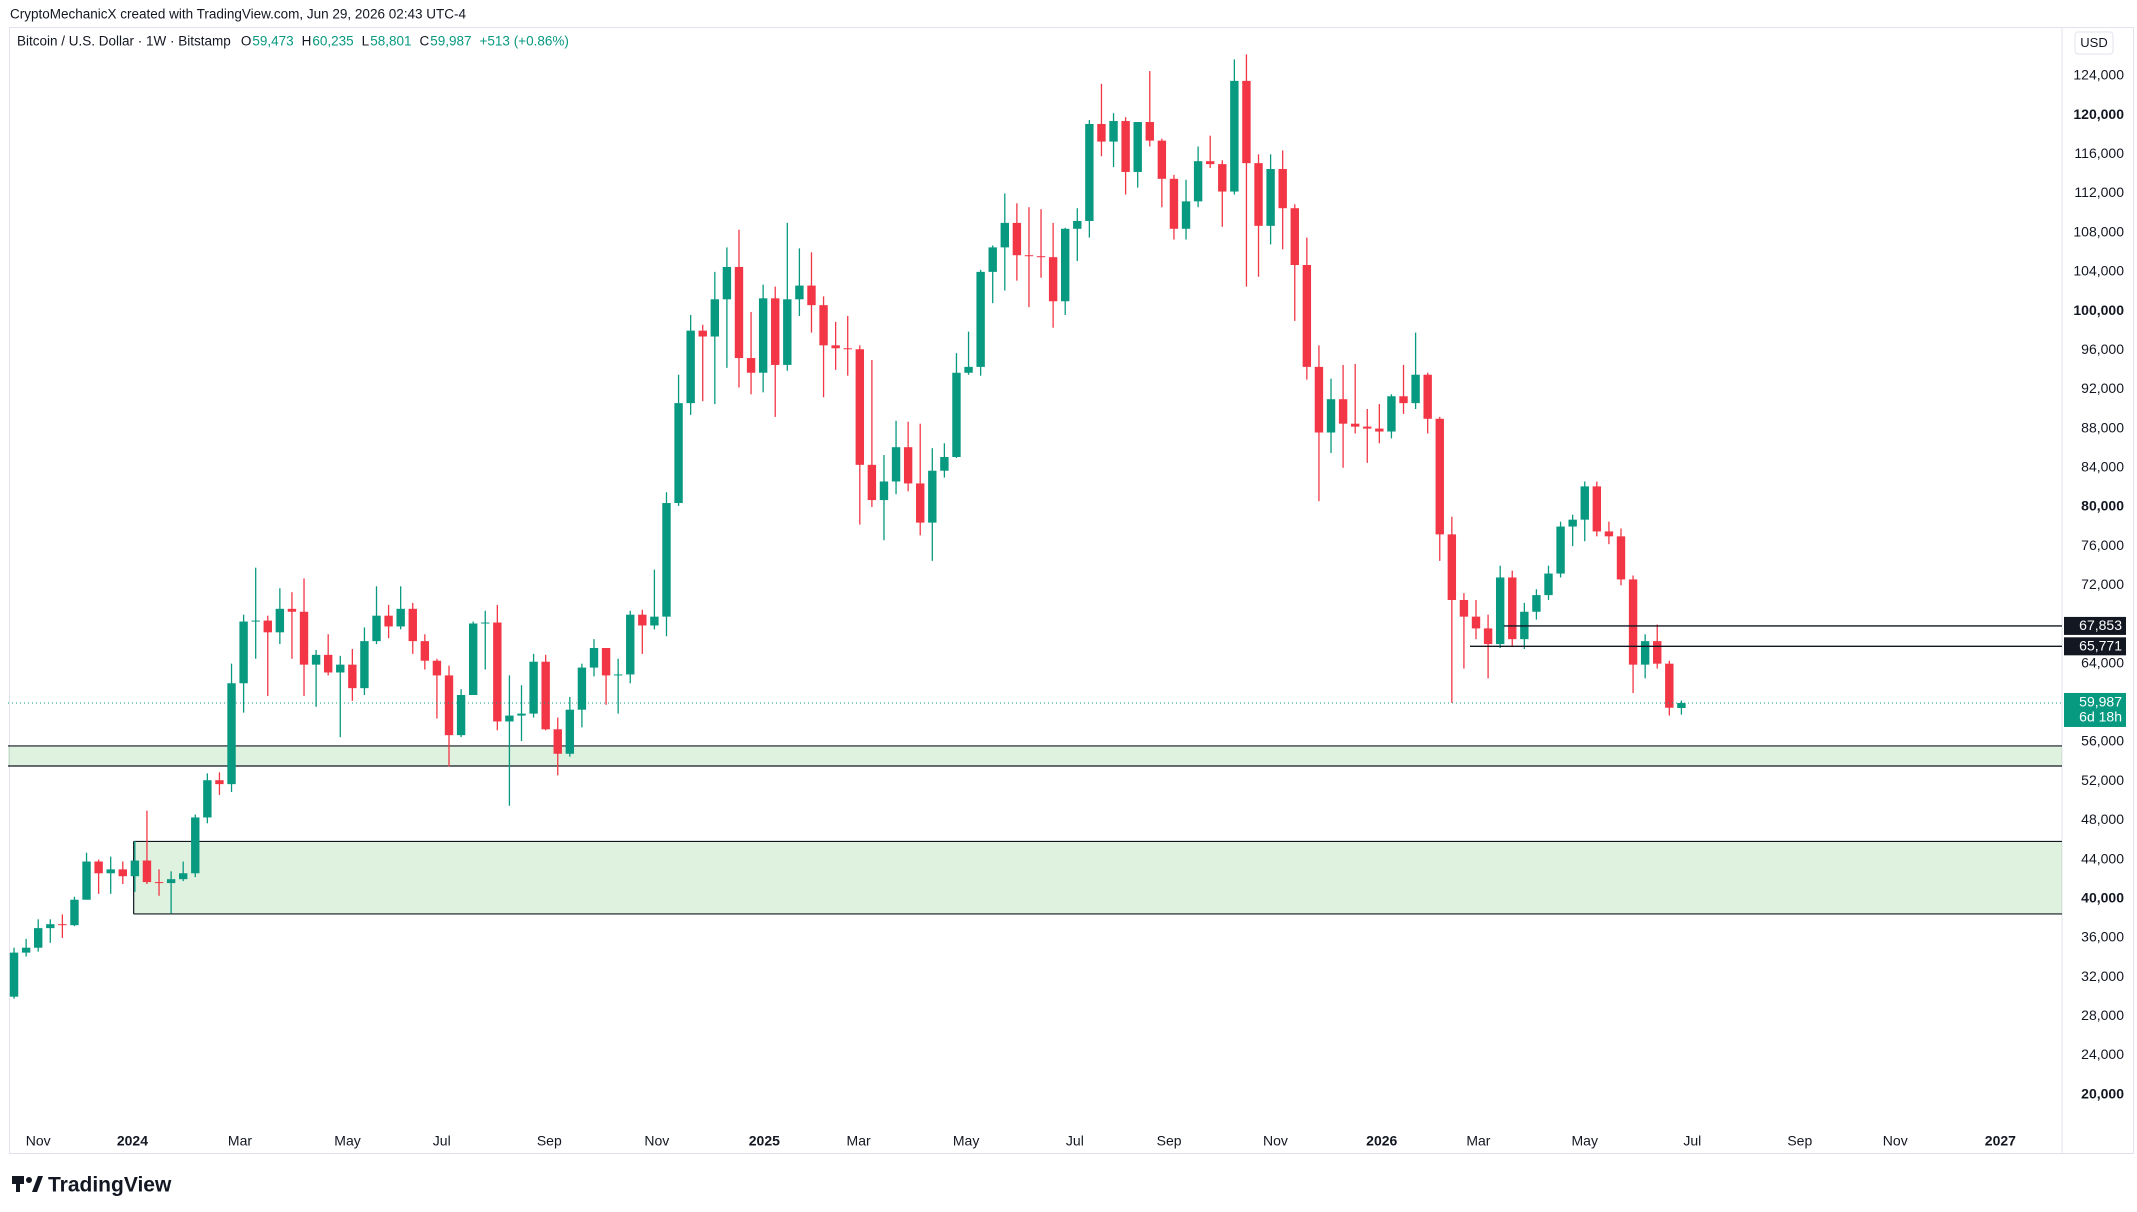 The width and height of the screenshot is (2137, 1212). I want to click on x-tick-label: 2025, so click(764, 1141).